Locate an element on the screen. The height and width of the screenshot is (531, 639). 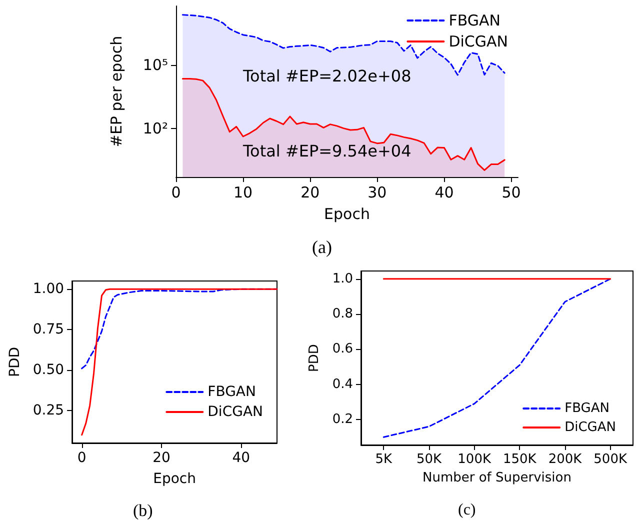
y-tick-label: 0.8 is located at coordinates (342, 314).